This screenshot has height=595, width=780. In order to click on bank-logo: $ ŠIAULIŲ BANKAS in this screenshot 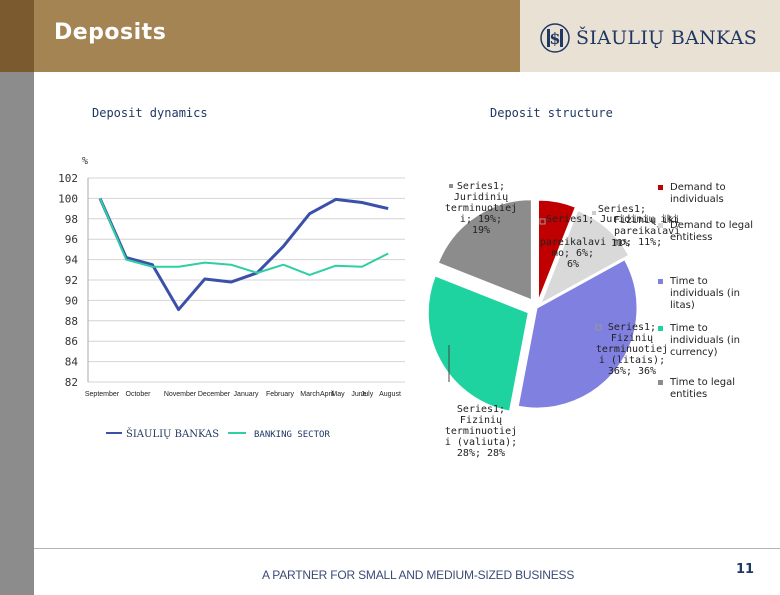, I will do `click(648, 38)`.